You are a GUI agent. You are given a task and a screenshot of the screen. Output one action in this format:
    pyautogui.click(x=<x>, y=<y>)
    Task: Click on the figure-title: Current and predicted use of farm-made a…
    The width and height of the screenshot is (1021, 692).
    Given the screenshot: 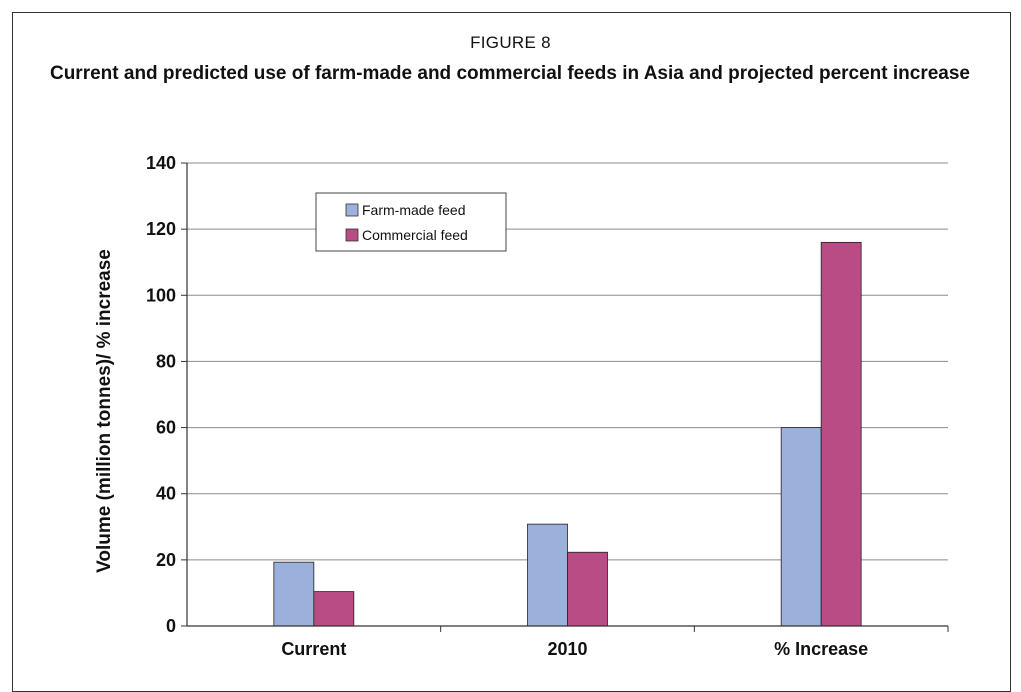 What is the action you would take?
    pyautogui.click(x=509, y=73)
    